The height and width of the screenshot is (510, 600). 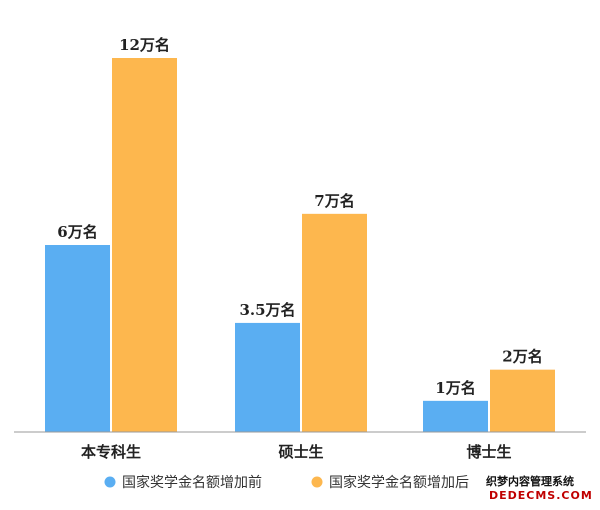 What do you see at coordinates (192, 482) in the screenshot?
I see `legend-label-0: 国家奖学金名额增加前` at bounding box center [192, 482].